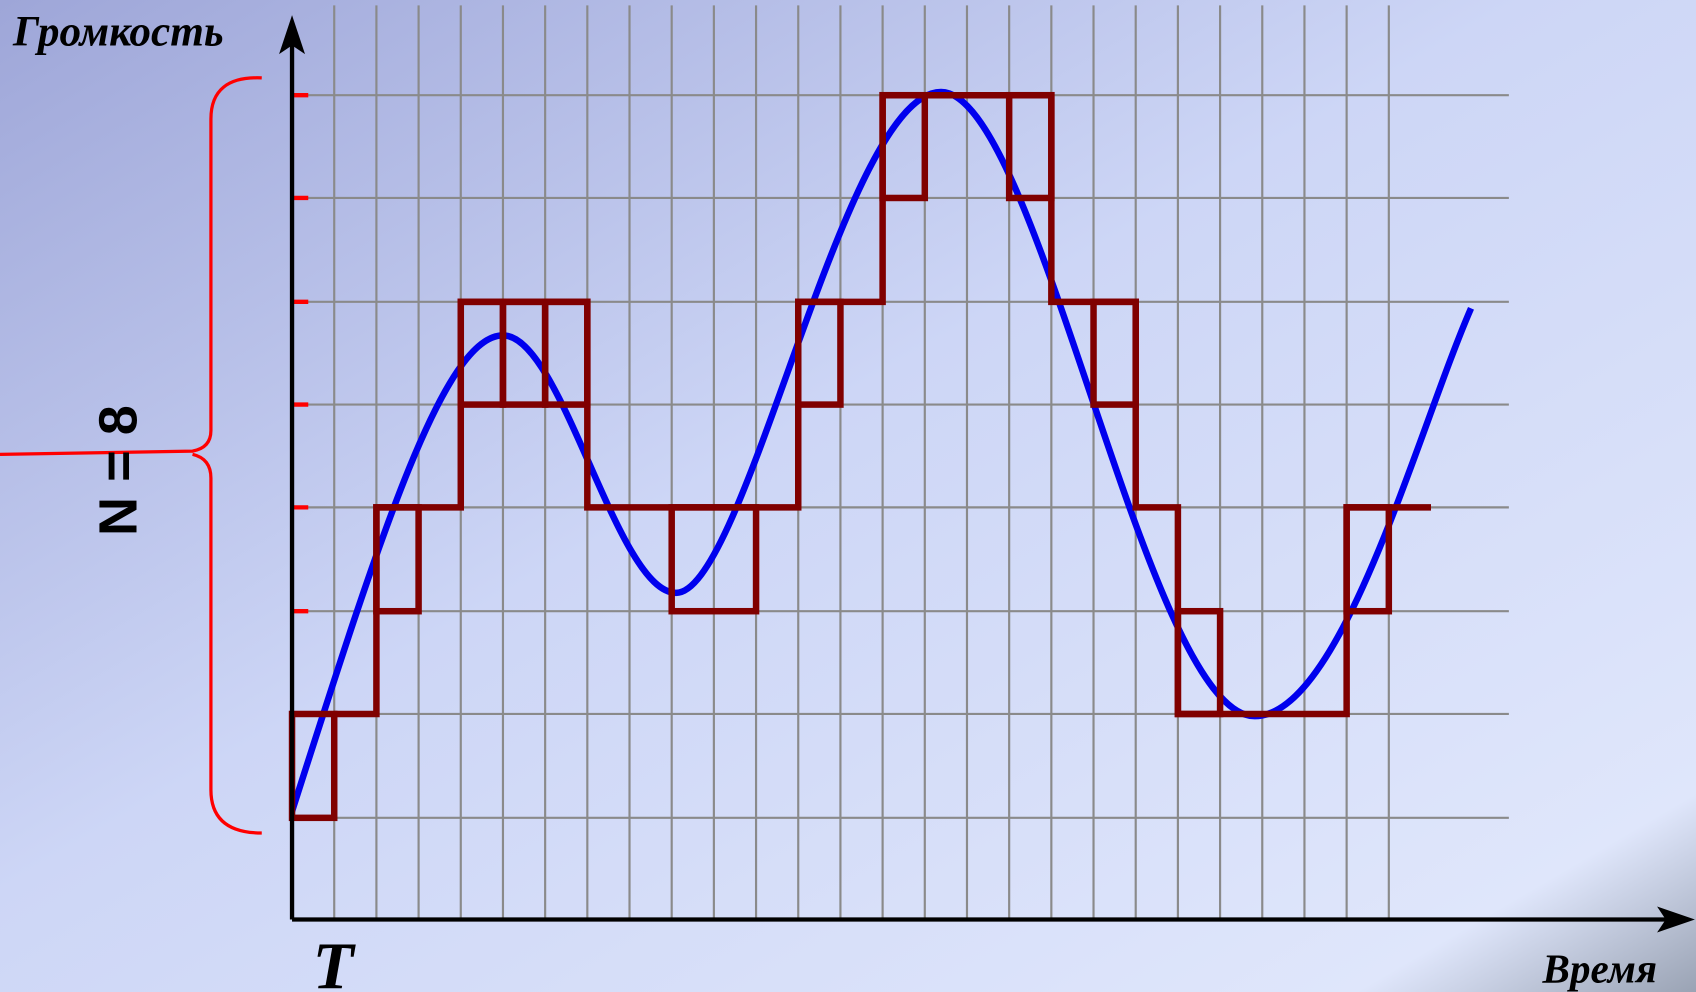  What do you see at coordinates (1599, 968) in the screenshot?
I see `x-axis-label: Время` at bounding box center [1599, 968].